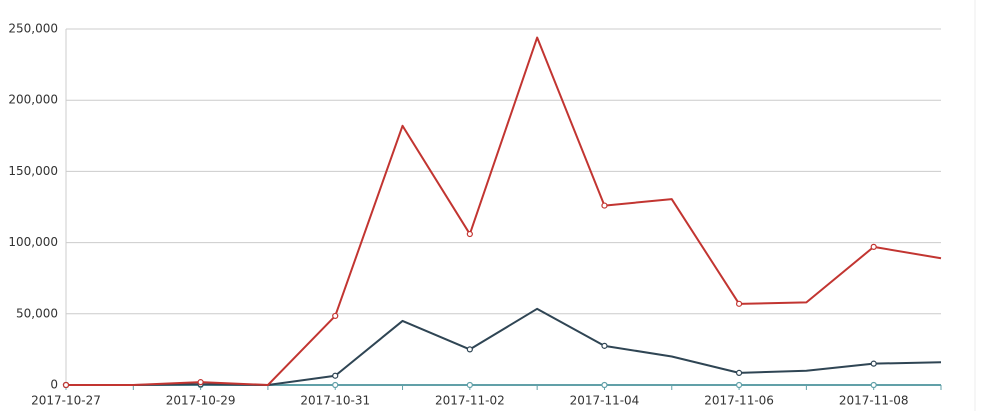 The image size is (993, 411). Describe the element at coordinates (33, 242) in the screenshot. I see `y-tick-label: 100,000` at that location.